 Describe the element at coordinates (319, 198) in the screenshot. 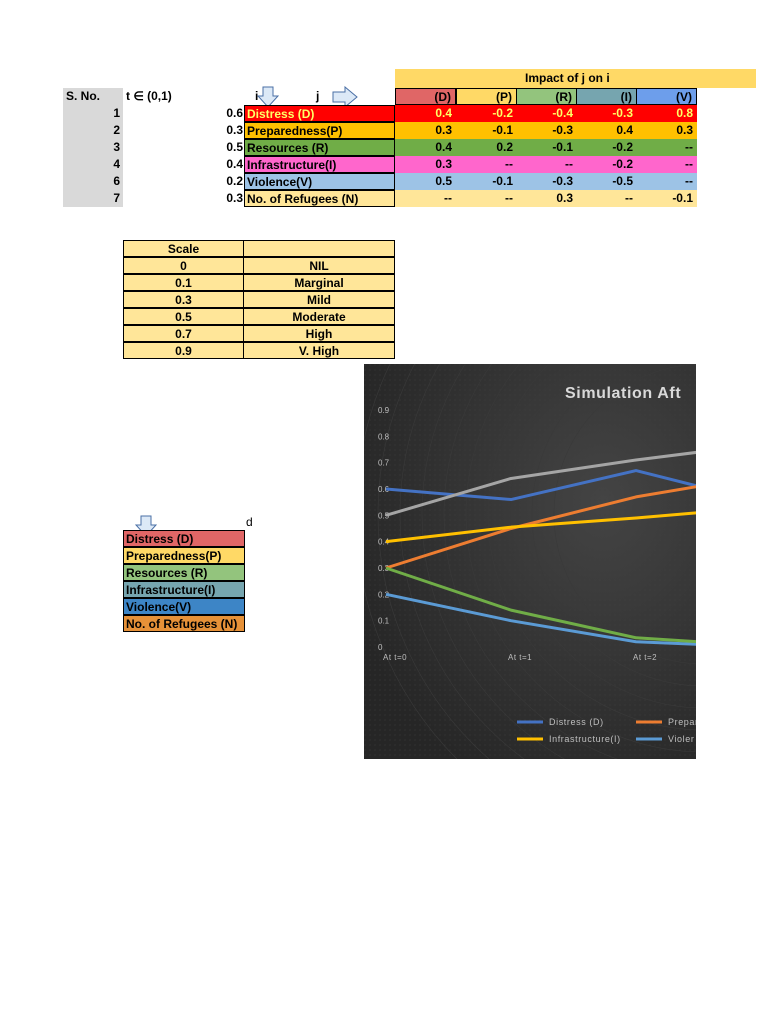

I see `row-factor-name: No. of Refugees (N)` at that location.